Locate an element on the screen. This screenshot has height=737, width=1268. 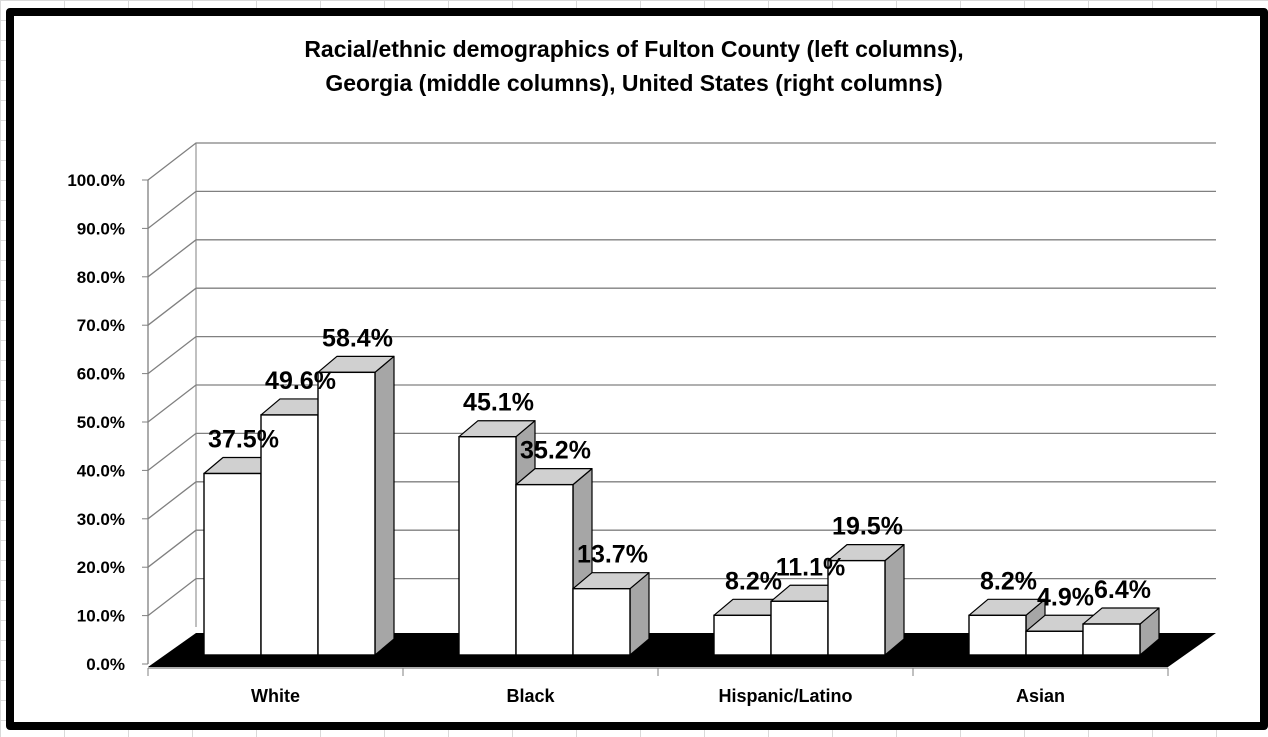
x-category-label: Asian is located at coordinates (1040, 696).